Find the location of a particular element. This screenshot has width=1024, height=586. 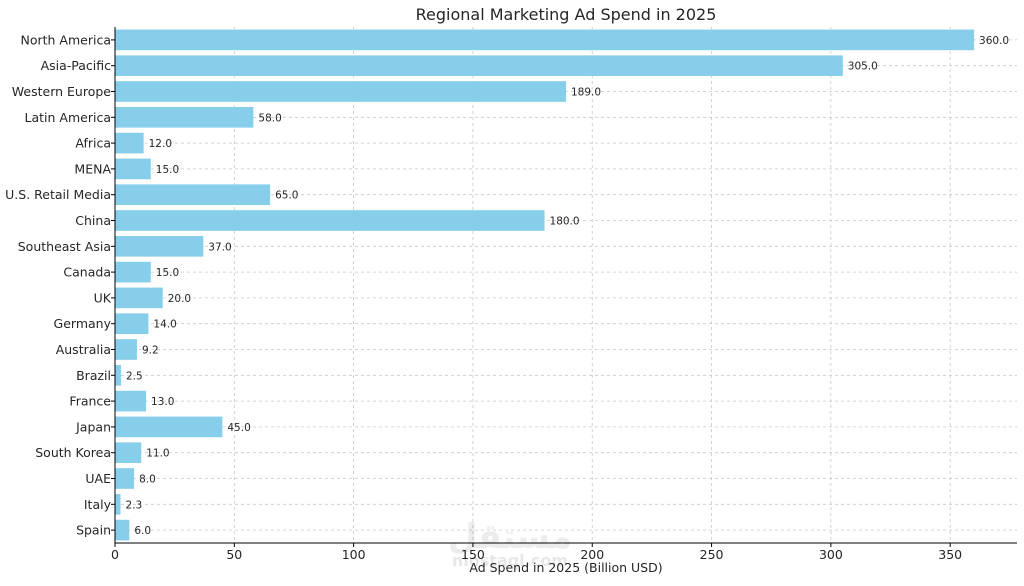

data-label: 2.3 is located at coordinates (133, 505).